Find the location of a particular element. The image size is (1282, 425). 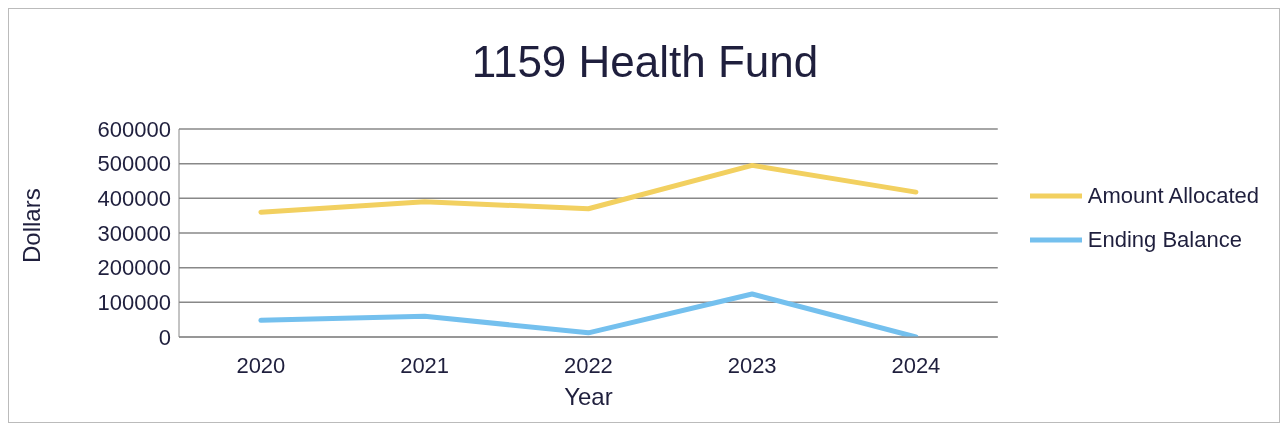

x-tick-label: 2023 is located at coordinates (752, 365).